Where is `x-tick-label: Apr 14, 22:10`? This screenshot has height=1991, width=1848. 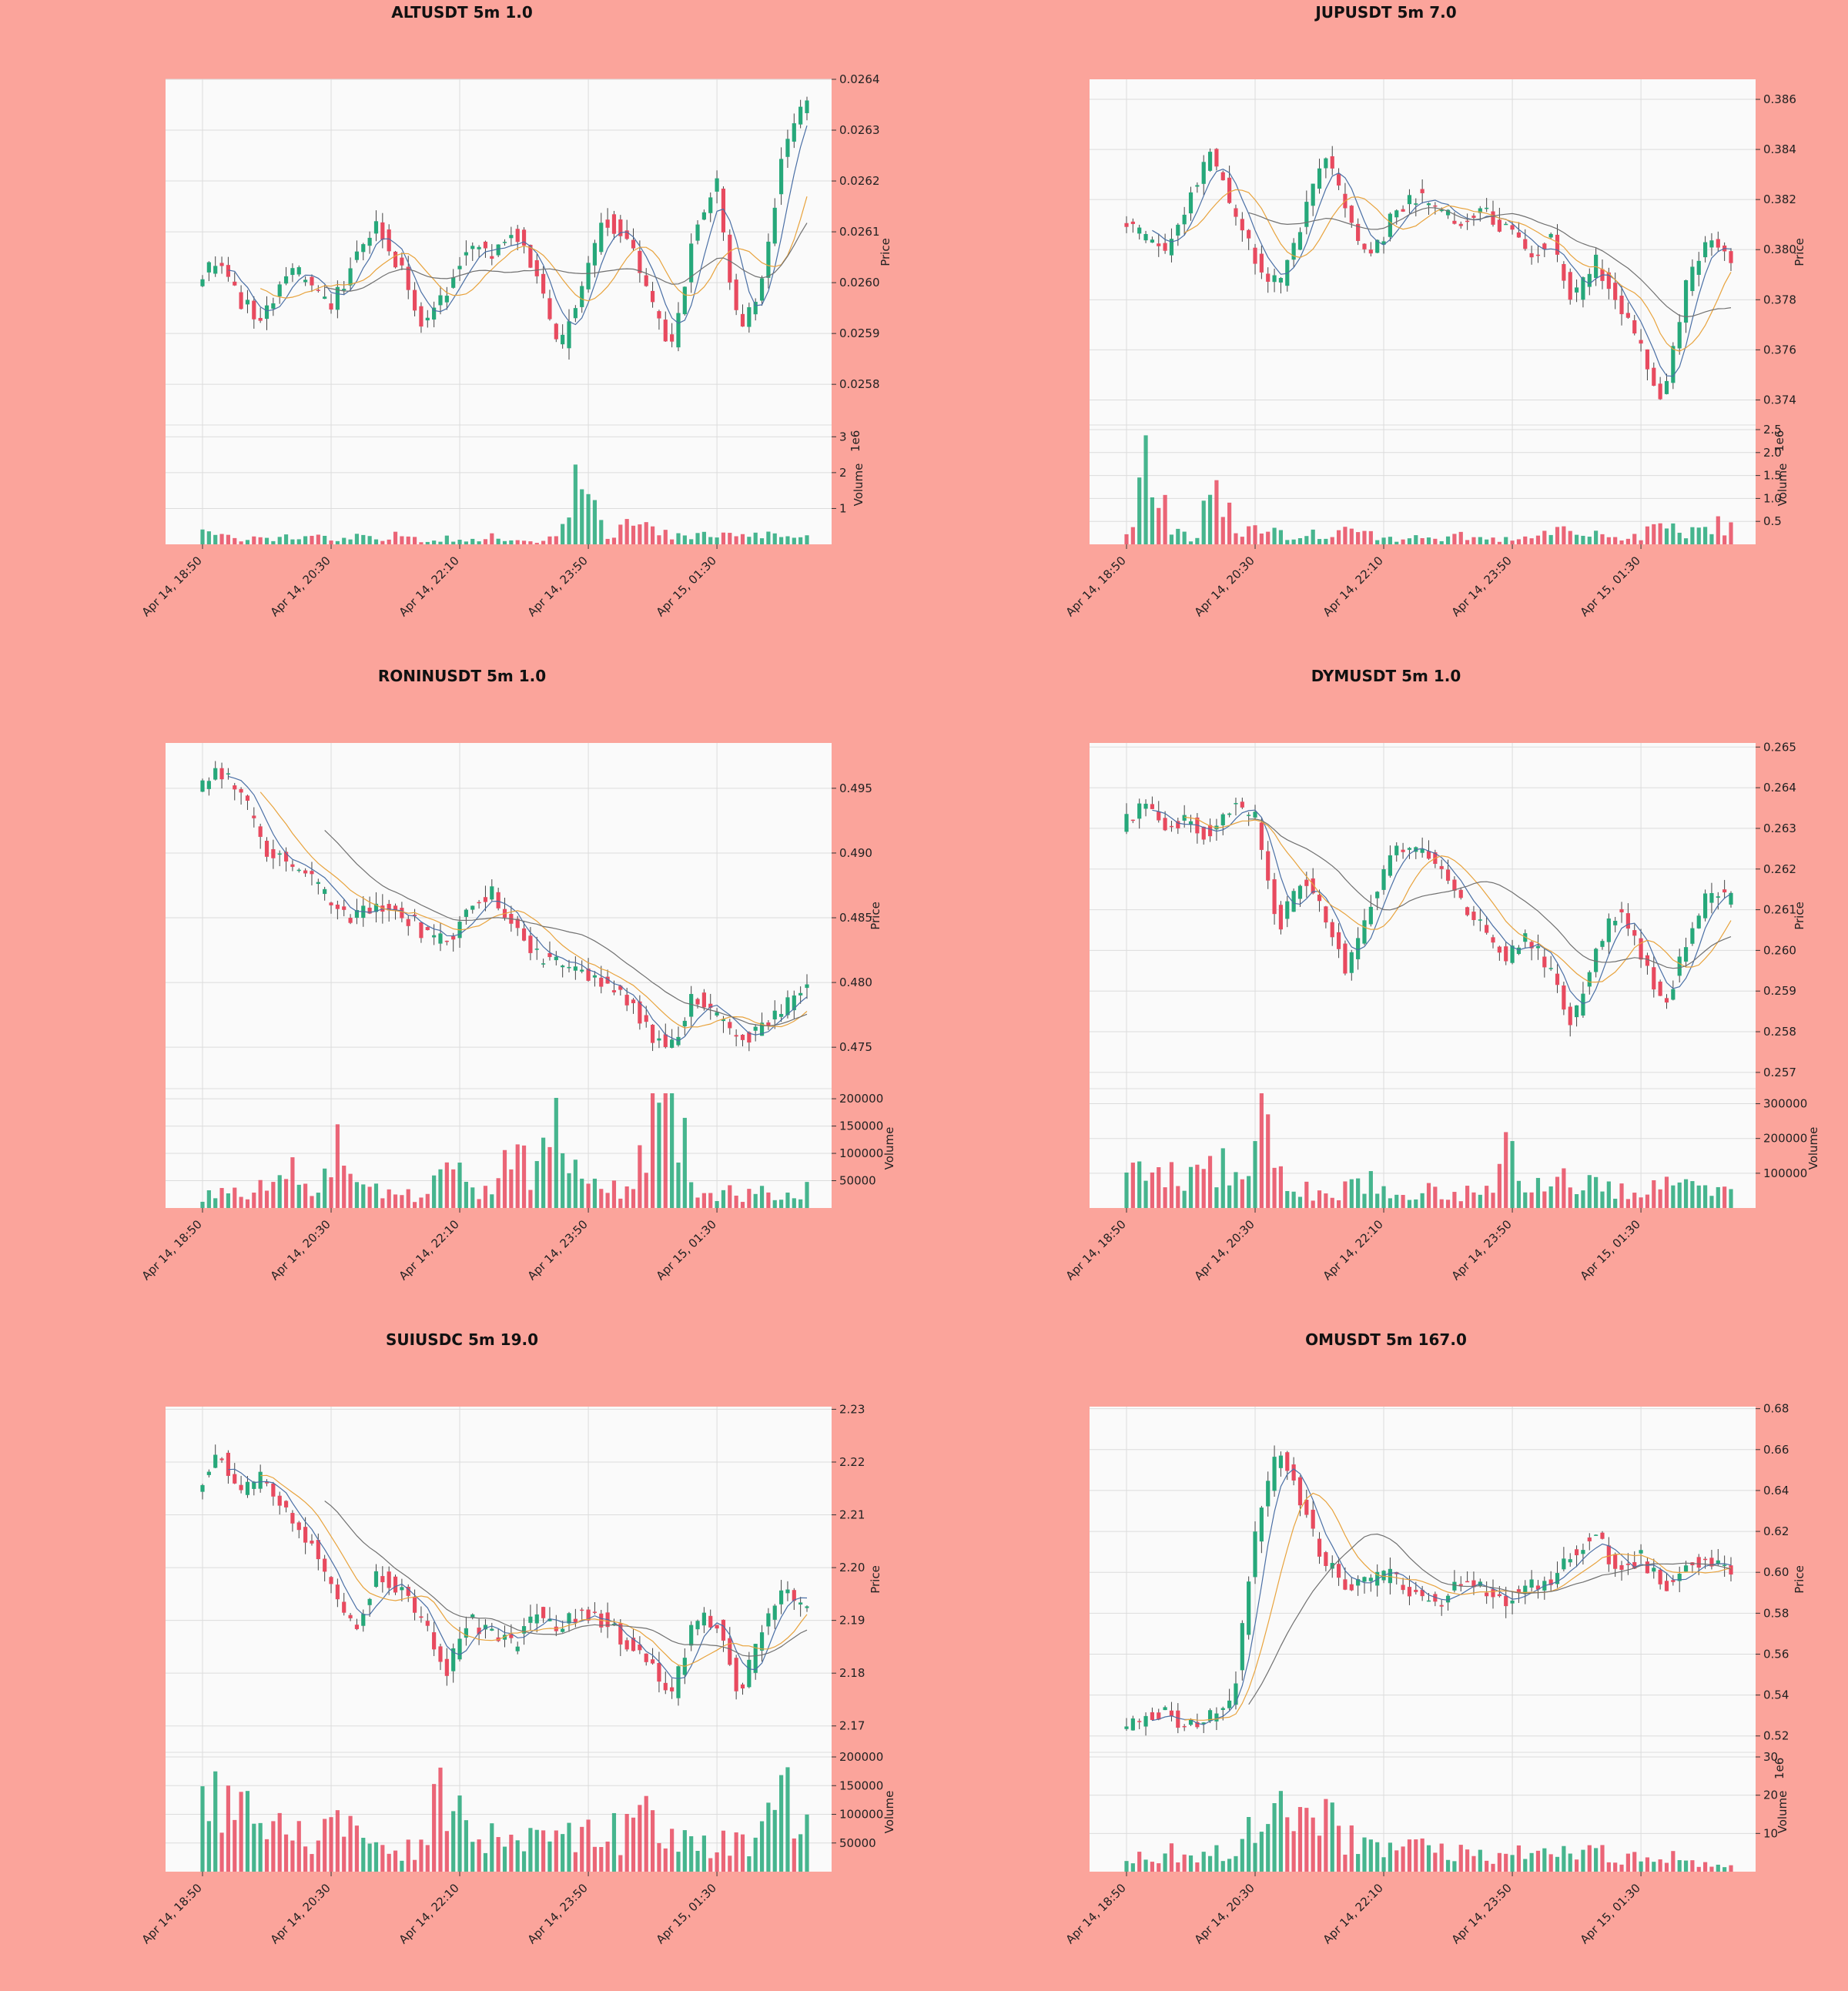 x-tick-label: Apr 14, 22:10 is located at coordinates (1353, 1913).